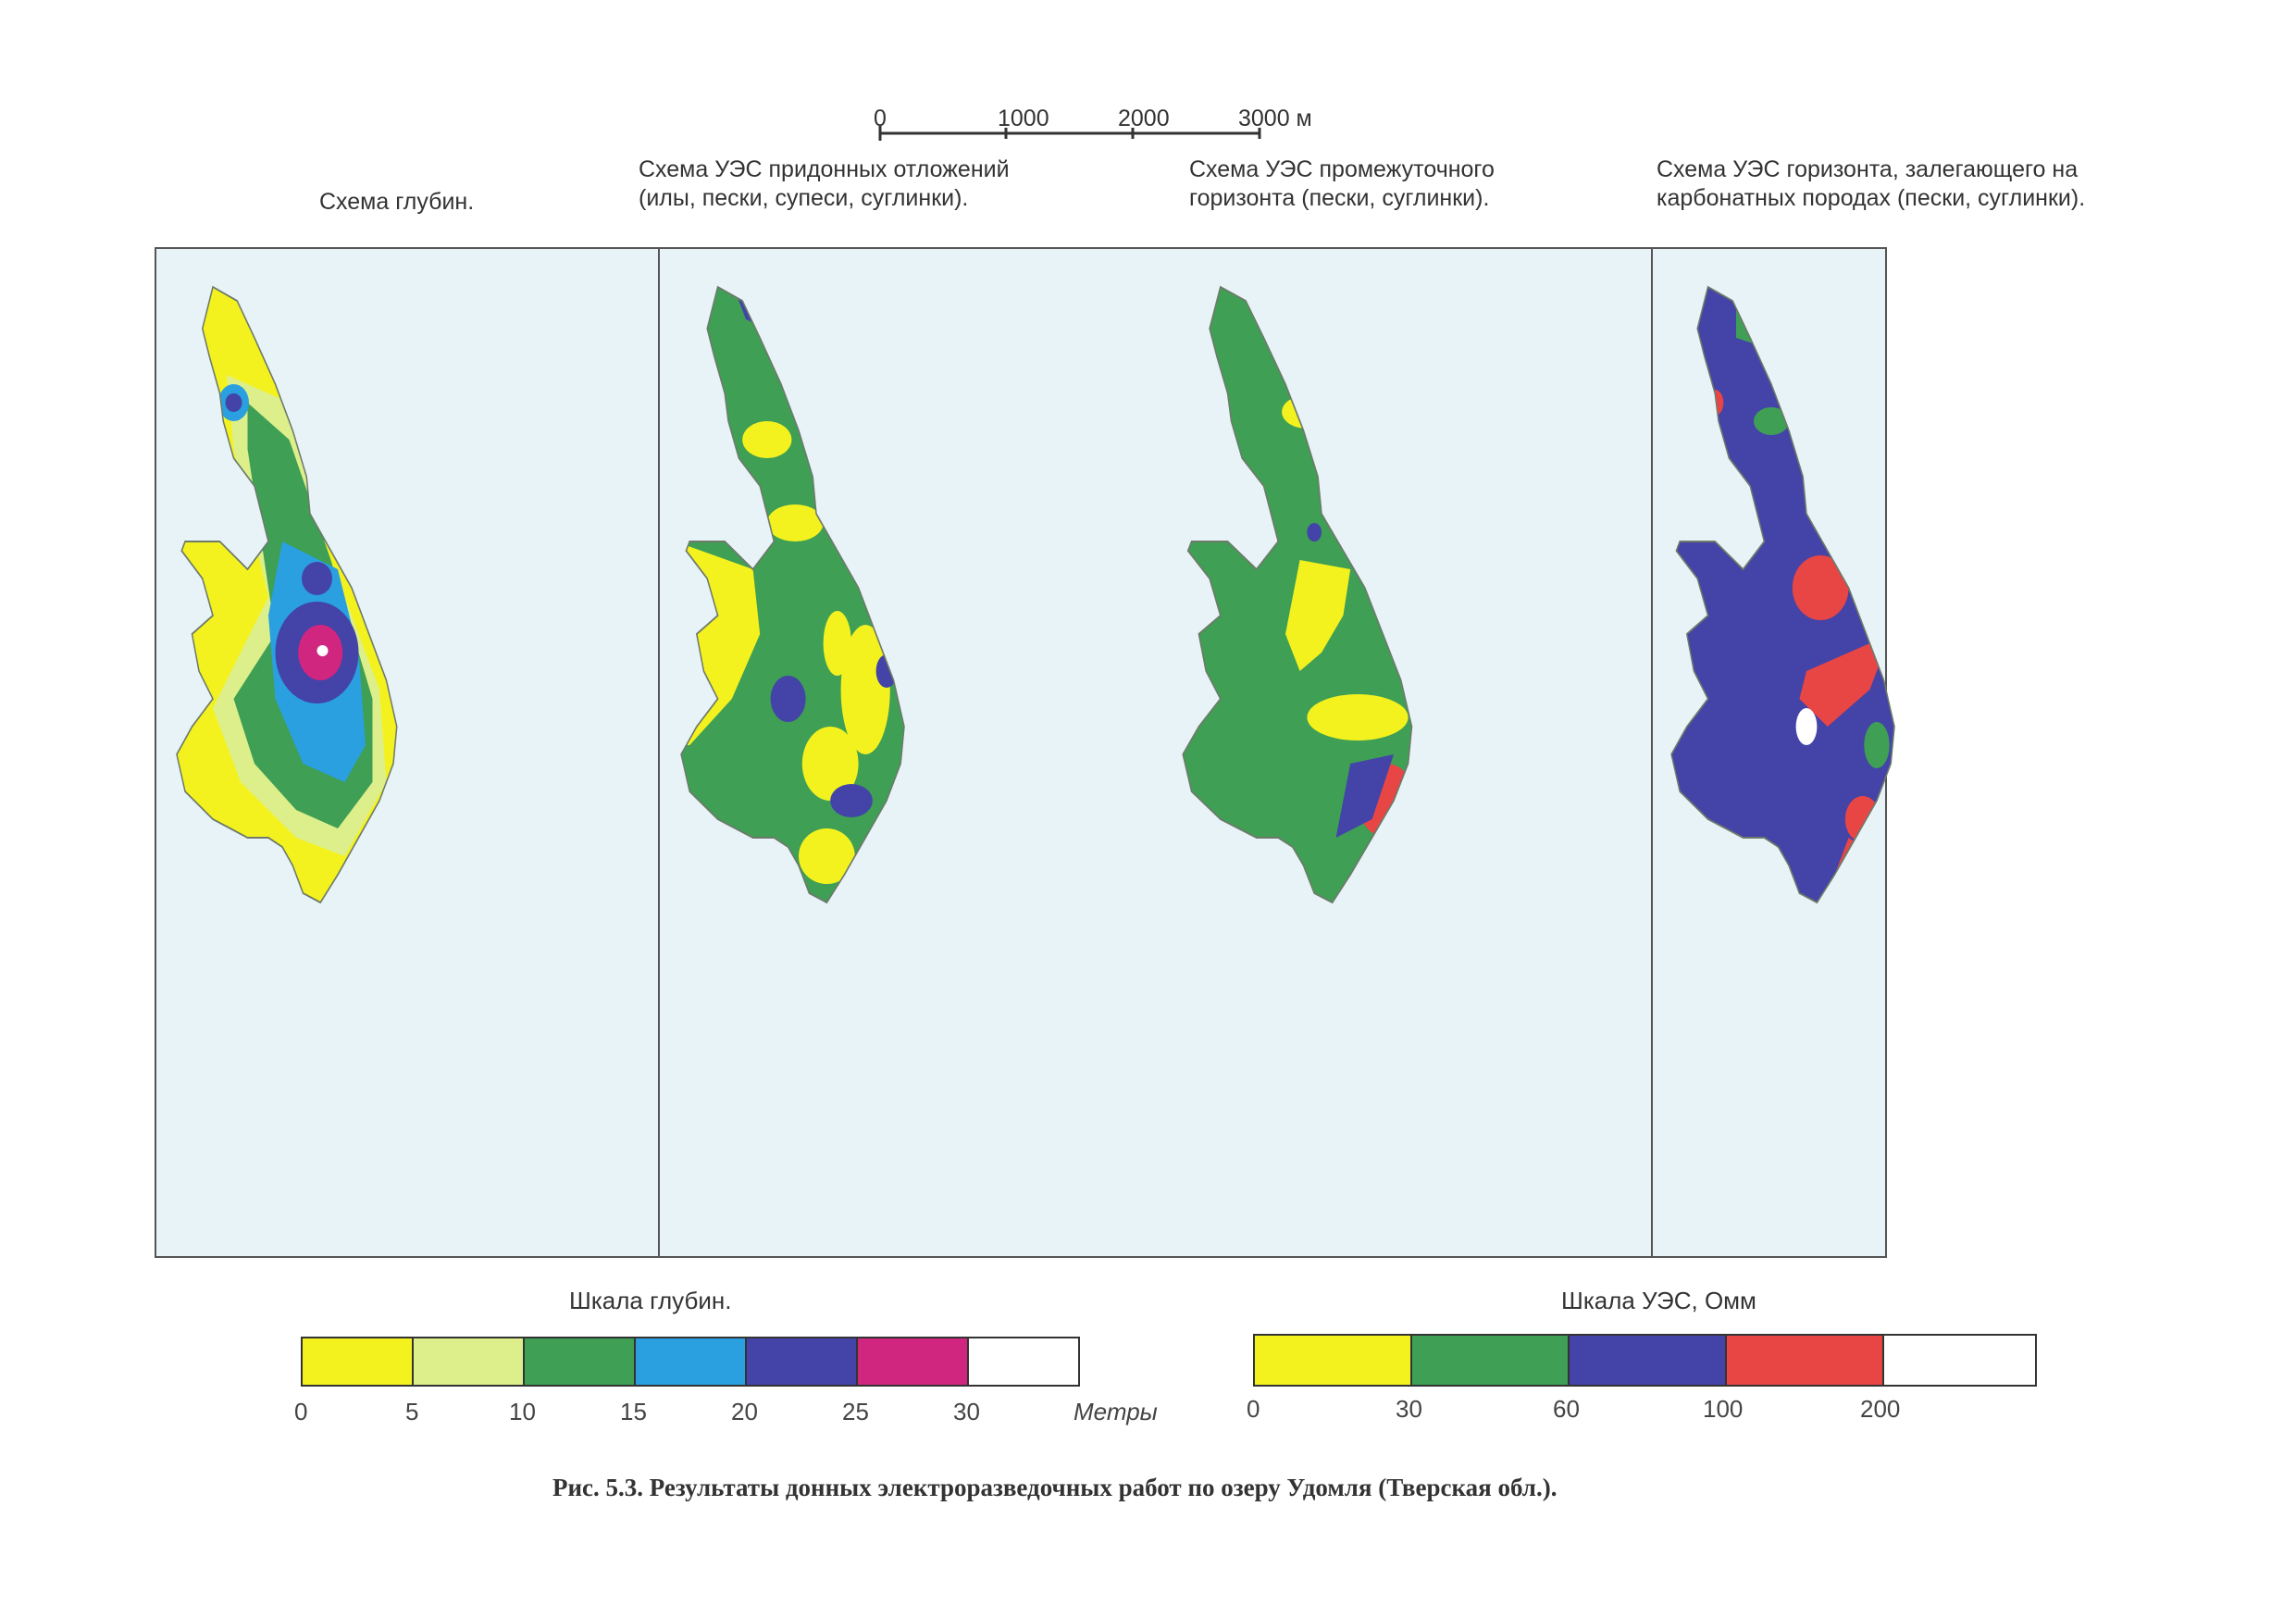 The image size is (2296, 1618). What do you see at coordinates (881, 118) in the screenshot?
I see `scale-tick-0: 0` at bounding box center [881, 118].